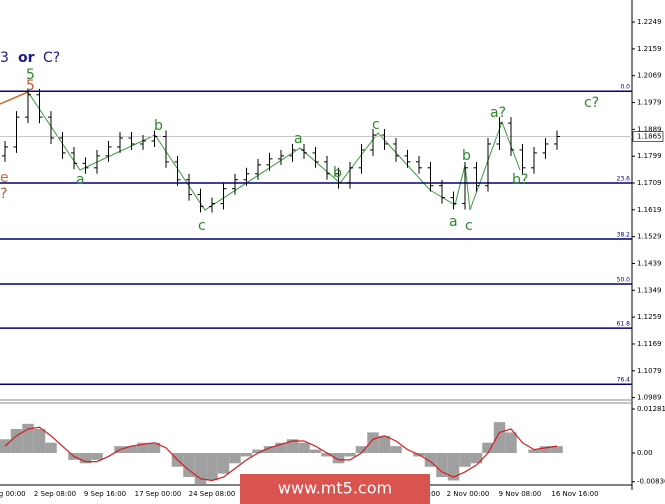 The image size is (665, 504). What do you see at coordinates (649, 103) in the screenshot?
I see `y-tick-label: 1.1979` at bounding box center [649, 103].